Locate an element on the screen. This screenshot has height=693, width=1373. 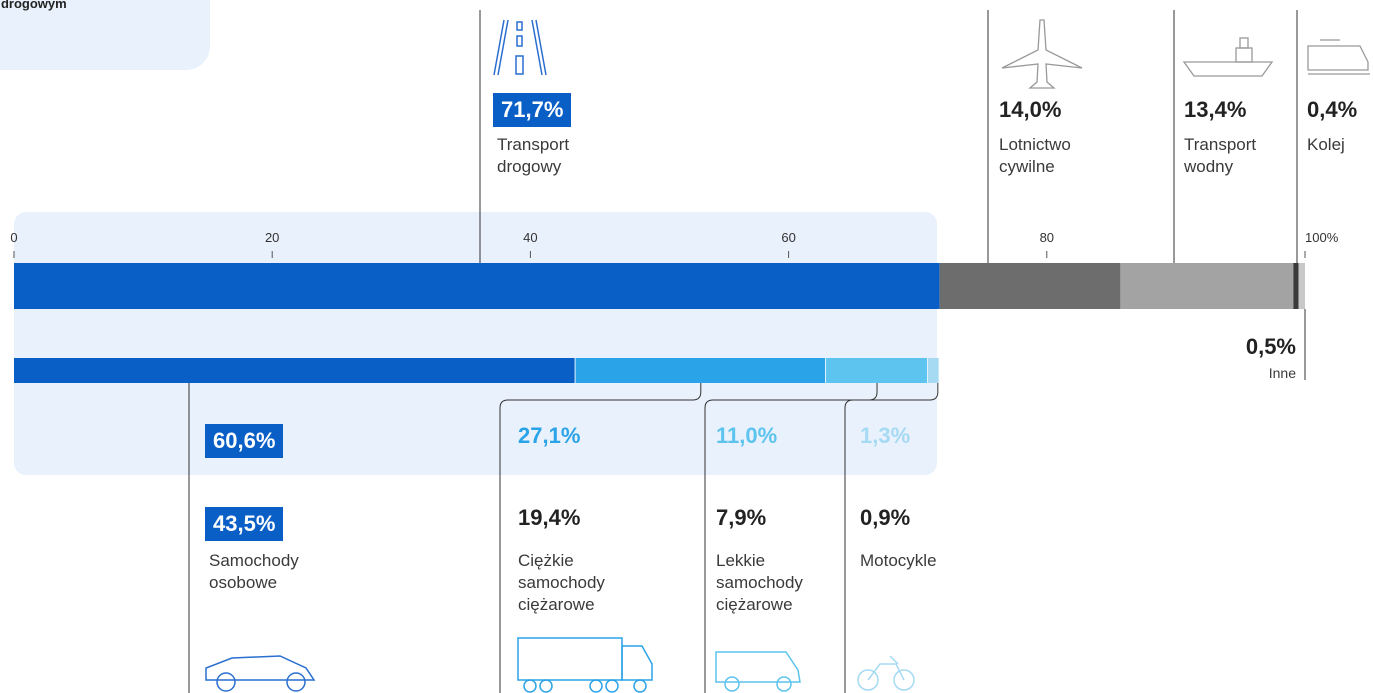
share-label: 27,1% is located at coordinates (549, 435).